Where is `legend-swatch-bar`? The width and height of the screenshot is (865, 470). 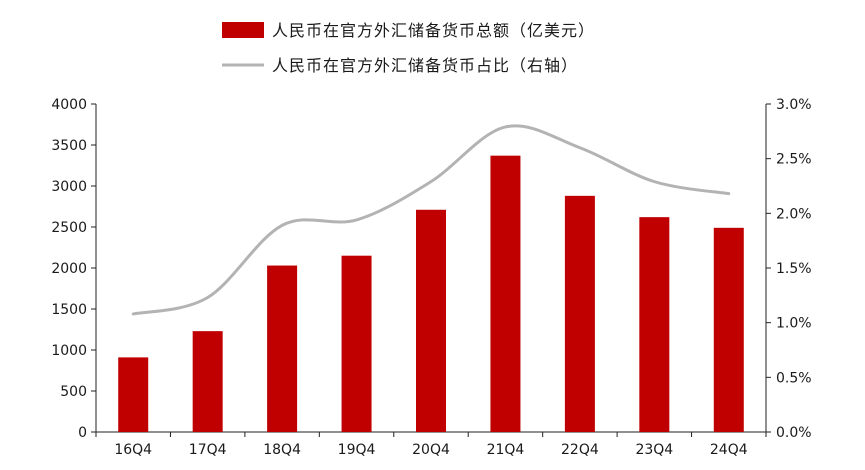
legend-swatch-bar is located at coordinates (243, 30).